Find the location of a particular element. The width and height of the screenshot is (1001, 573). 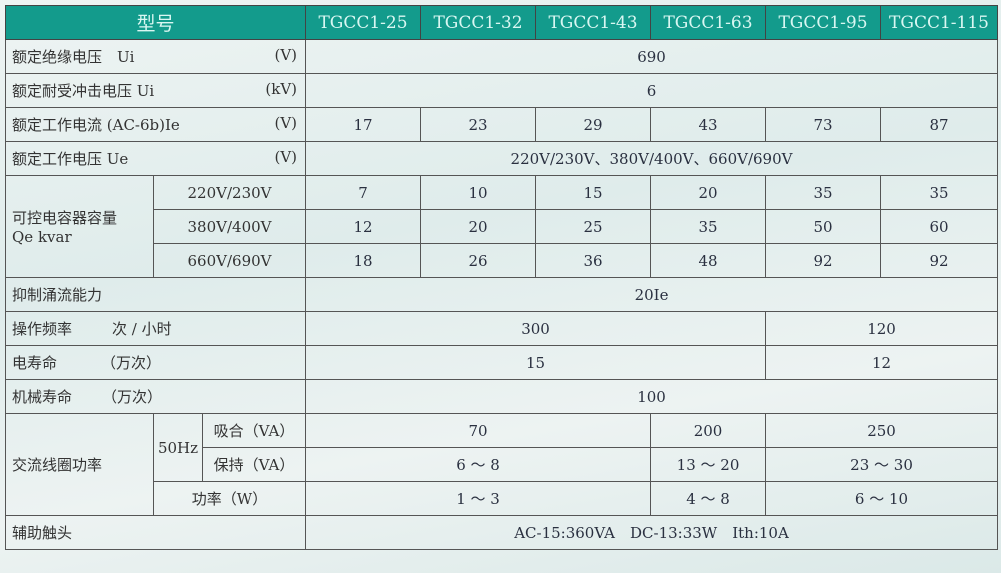

table-row: 保持（VA） 6 ～ 8 13 ～ 20 23 ～ 30 is located at coordinates (502, 464).